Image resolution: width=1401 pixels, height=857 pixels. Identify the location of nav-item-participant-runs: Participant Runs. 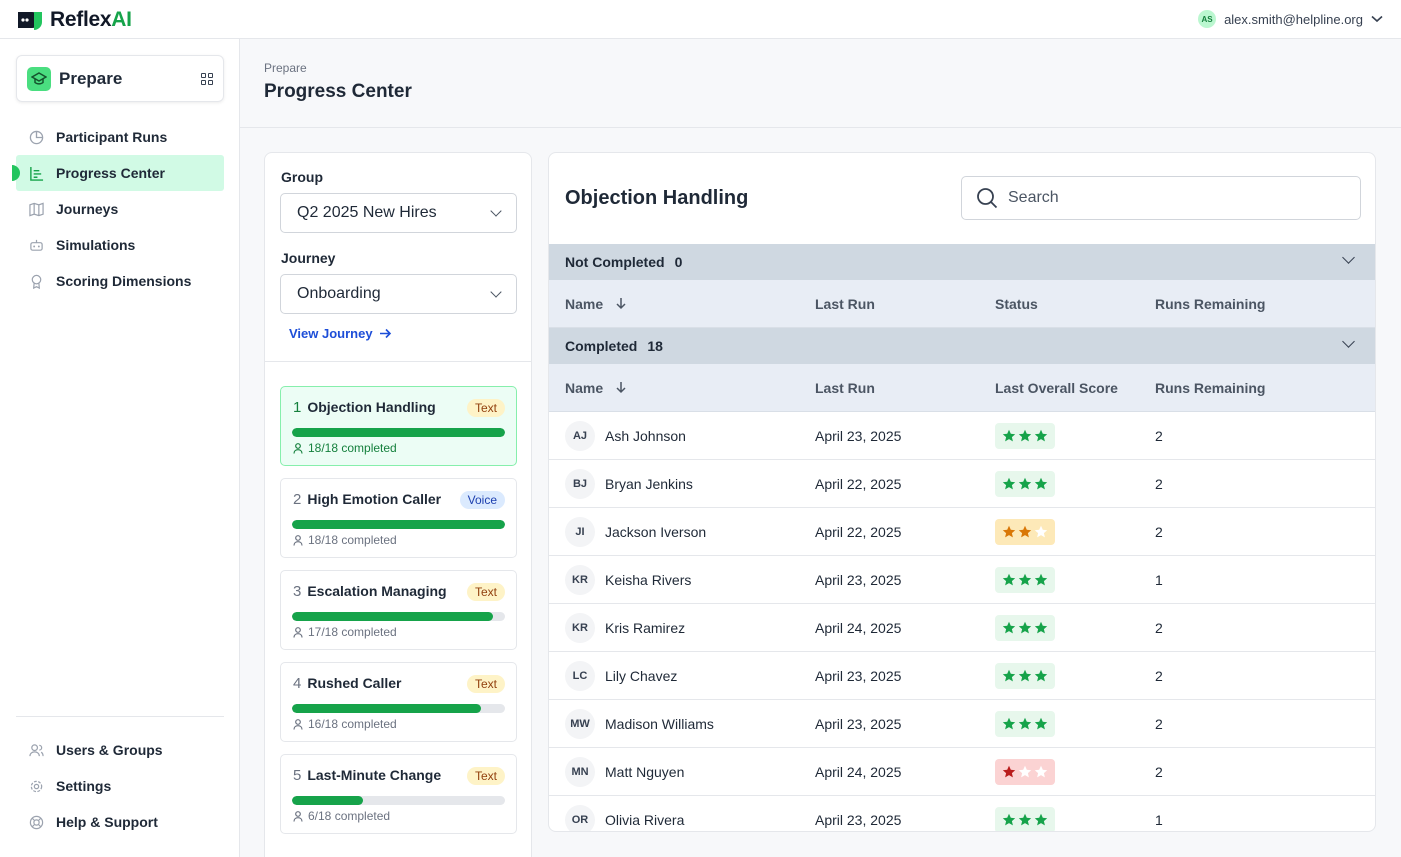
(120, 137).